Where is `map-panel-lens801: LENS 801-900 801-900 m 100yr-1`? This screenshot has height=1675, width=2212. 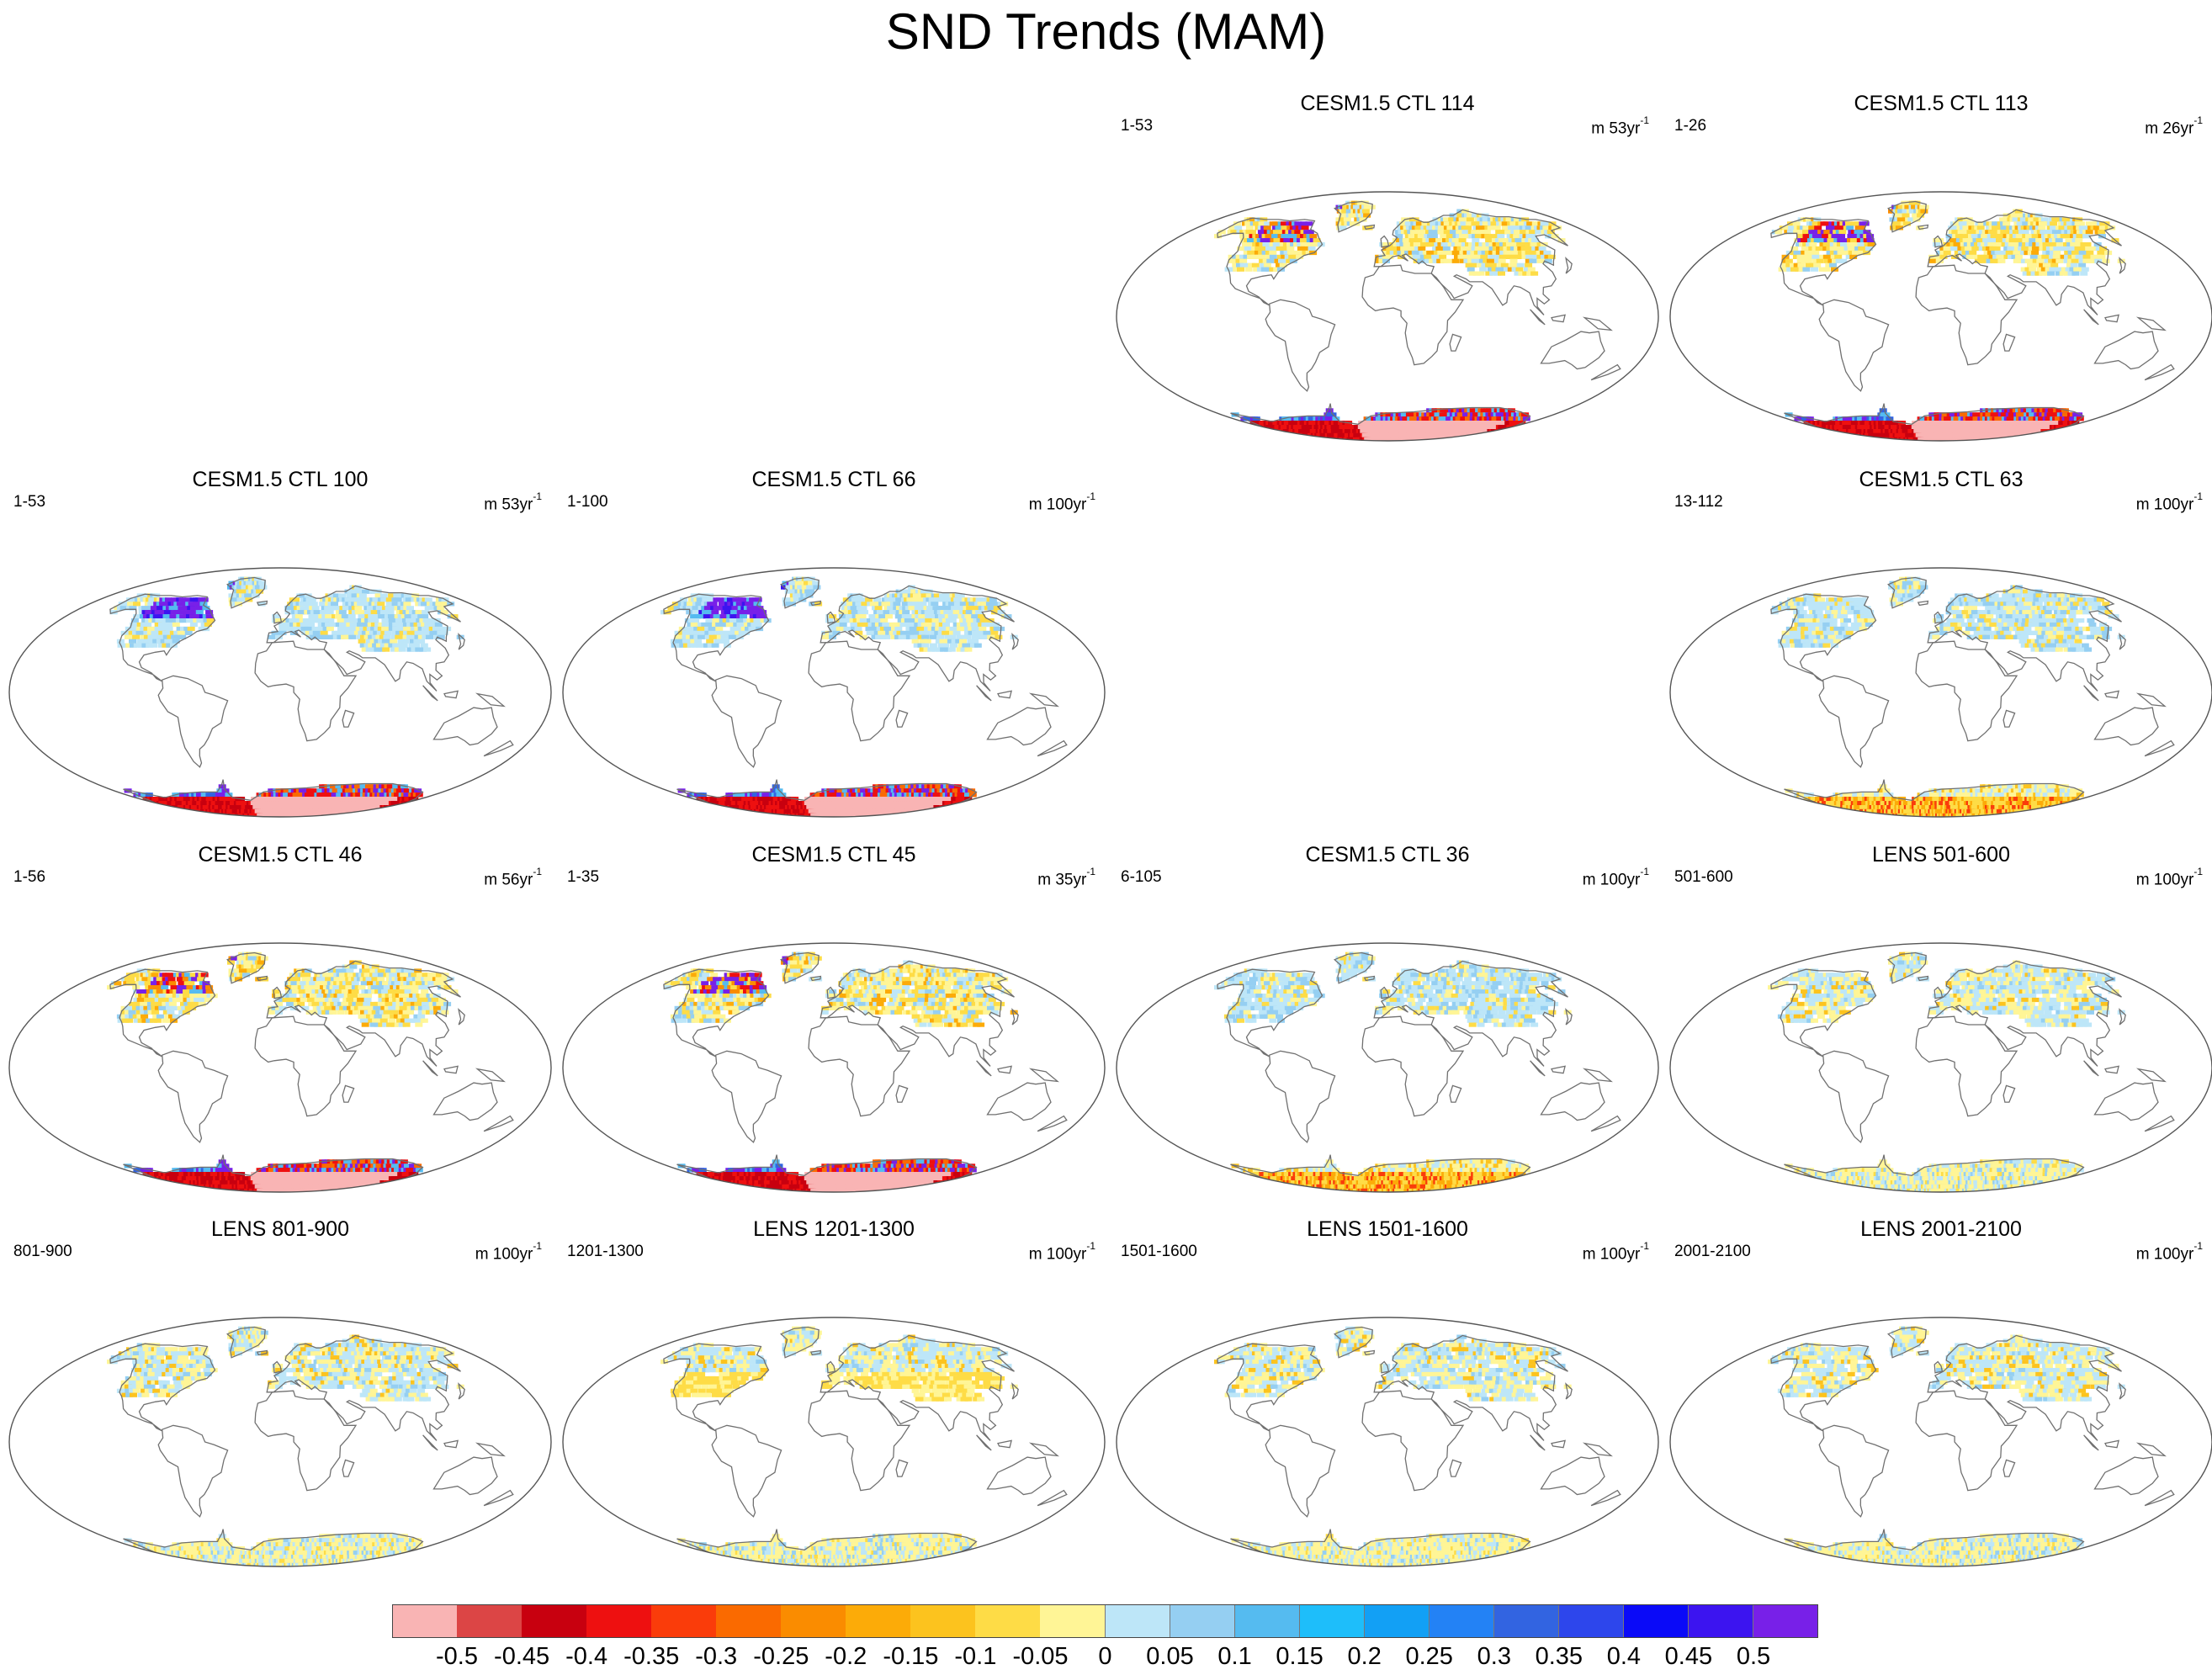 map-panel-lens801: LENS 801-900 801-900 m 100yr-1 is located at coordinates (280, 1397).